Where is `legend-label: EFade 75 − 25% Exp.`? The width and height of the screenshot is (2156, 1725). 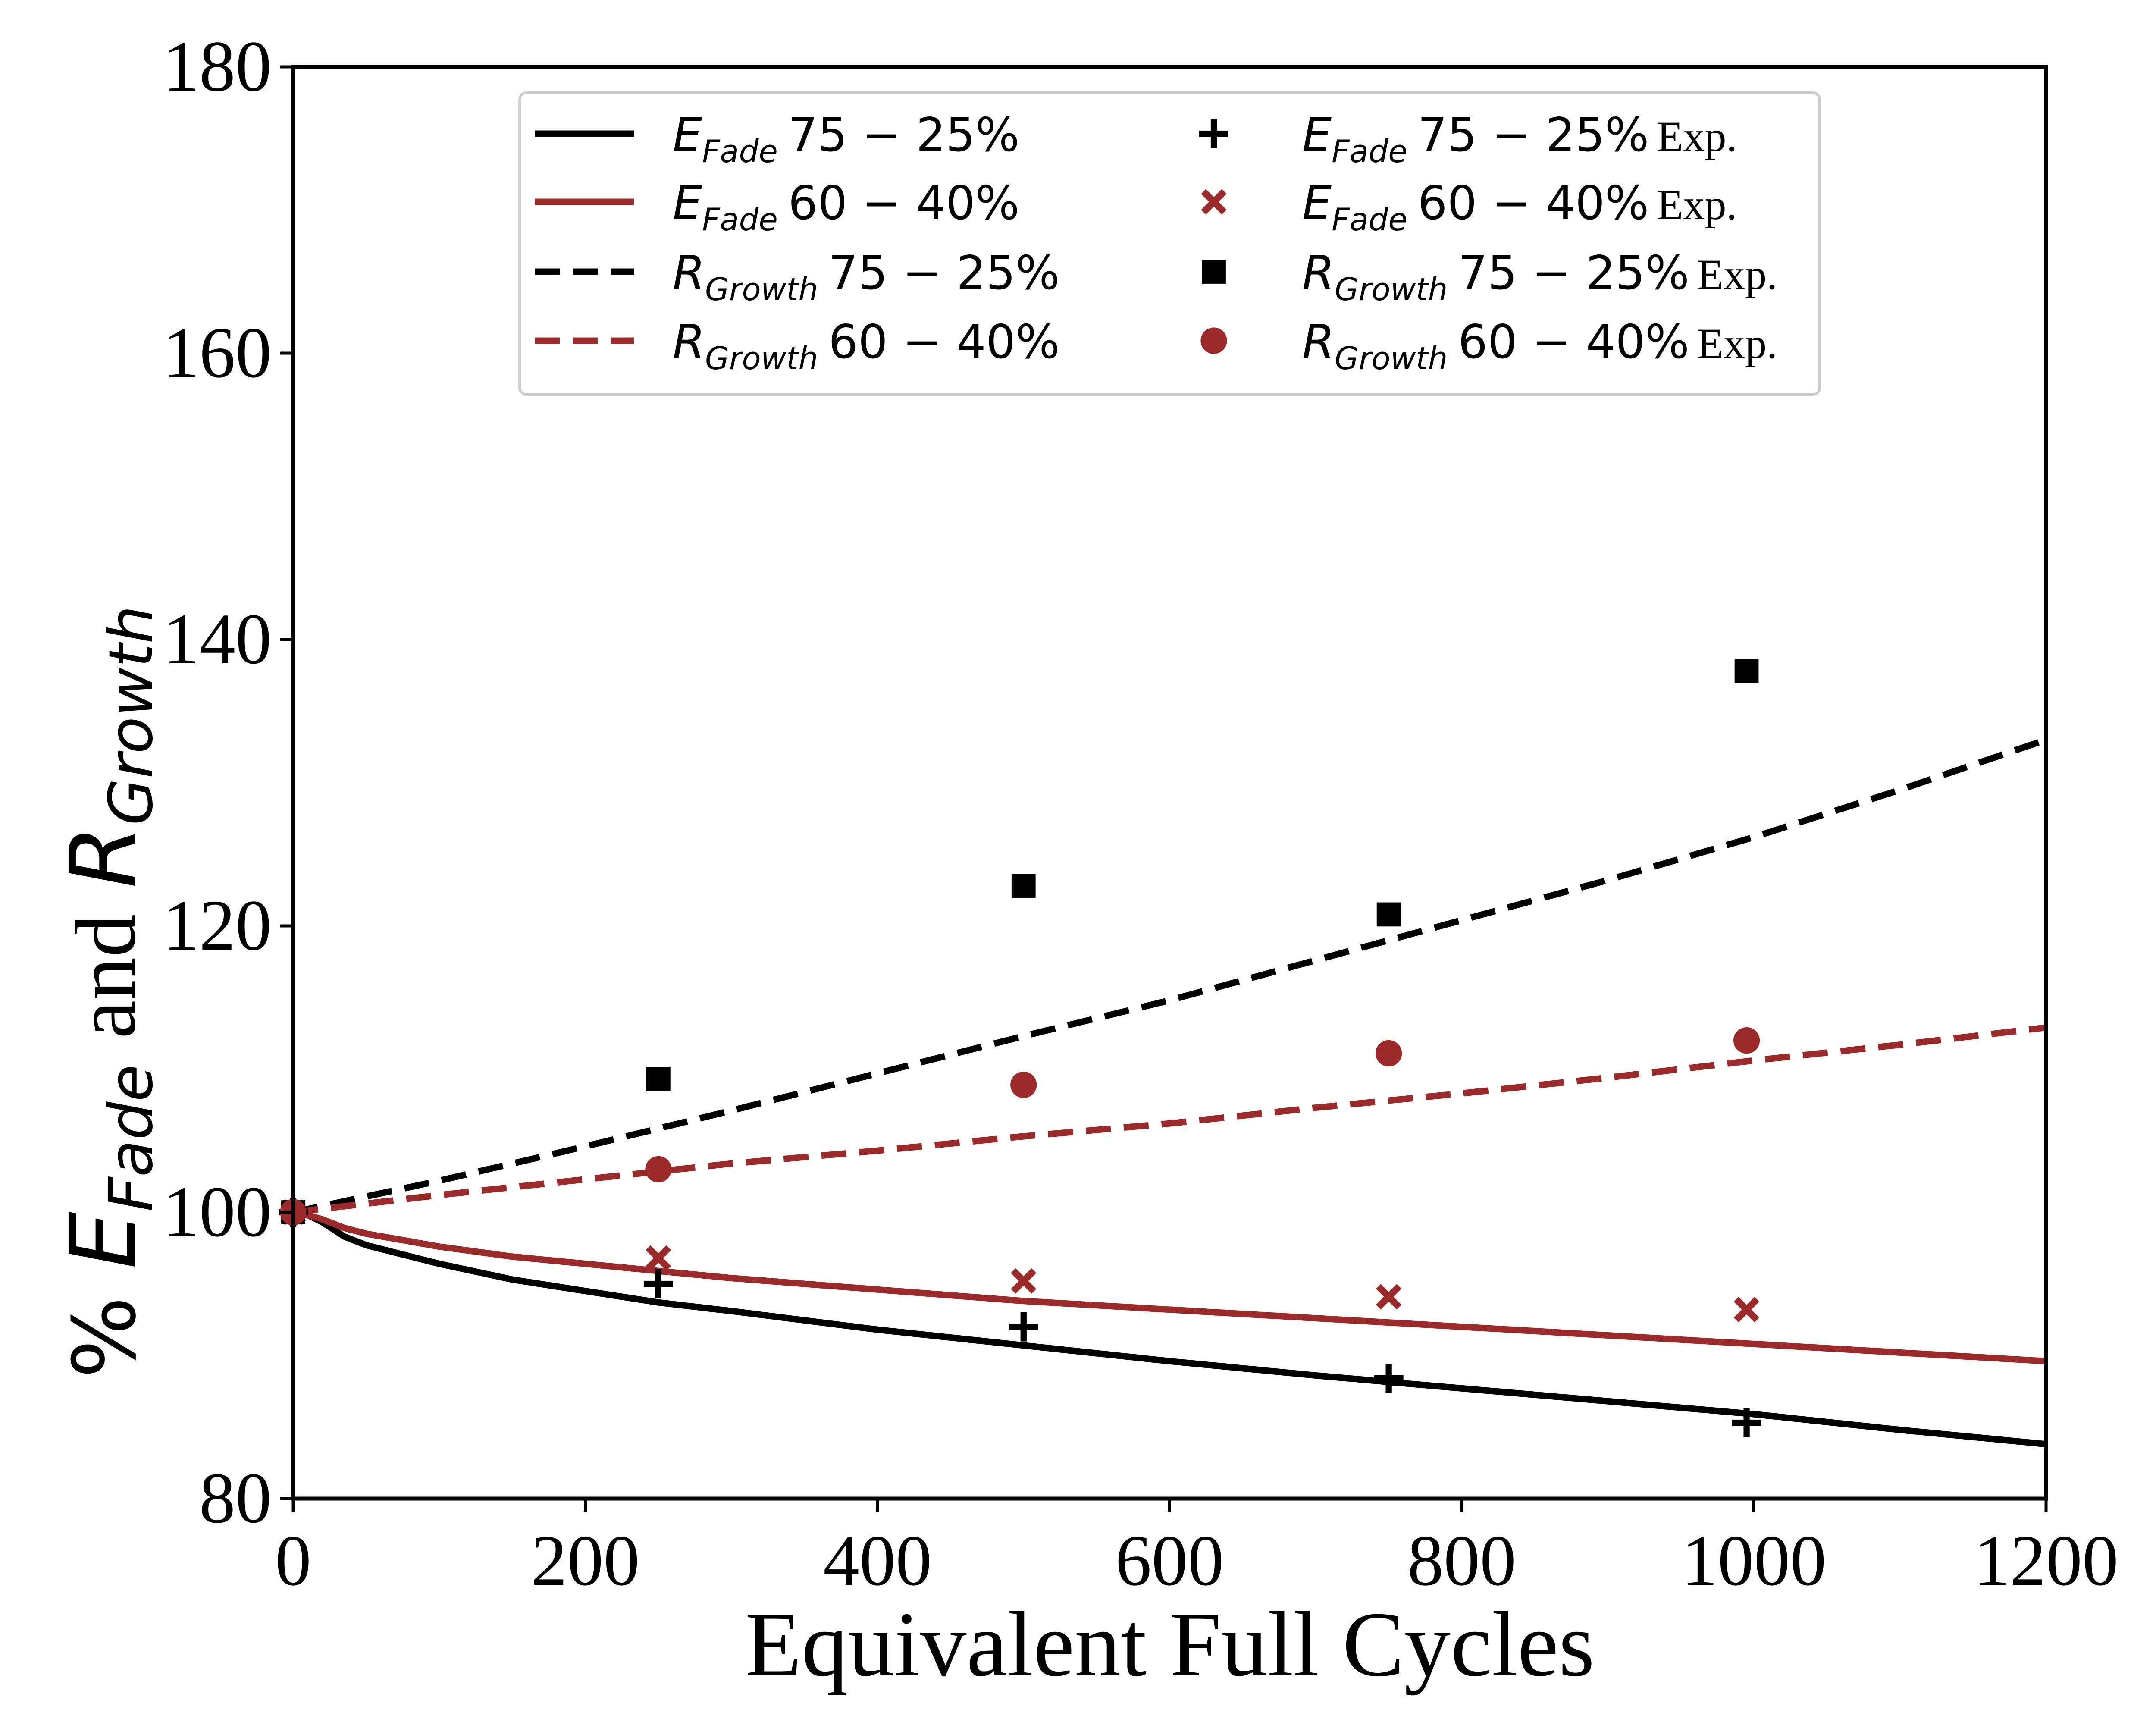
legend-label: EFade 75 − 25% Exp. is located at coordinates (1519, 138).